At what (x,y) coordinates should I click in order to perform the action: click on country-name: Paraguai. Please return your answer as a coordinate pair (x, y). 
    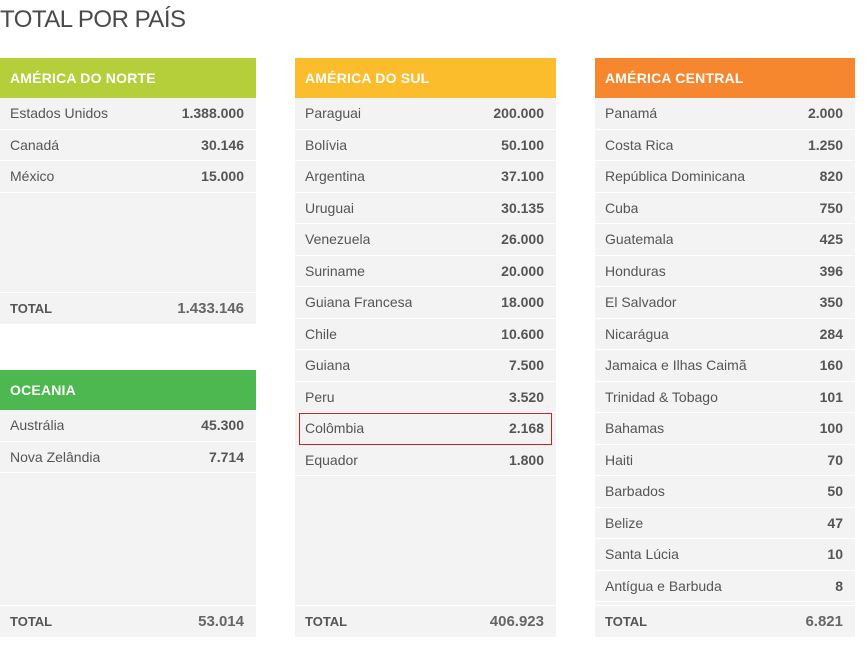
    Looking at the image, I should click on (333, 113).